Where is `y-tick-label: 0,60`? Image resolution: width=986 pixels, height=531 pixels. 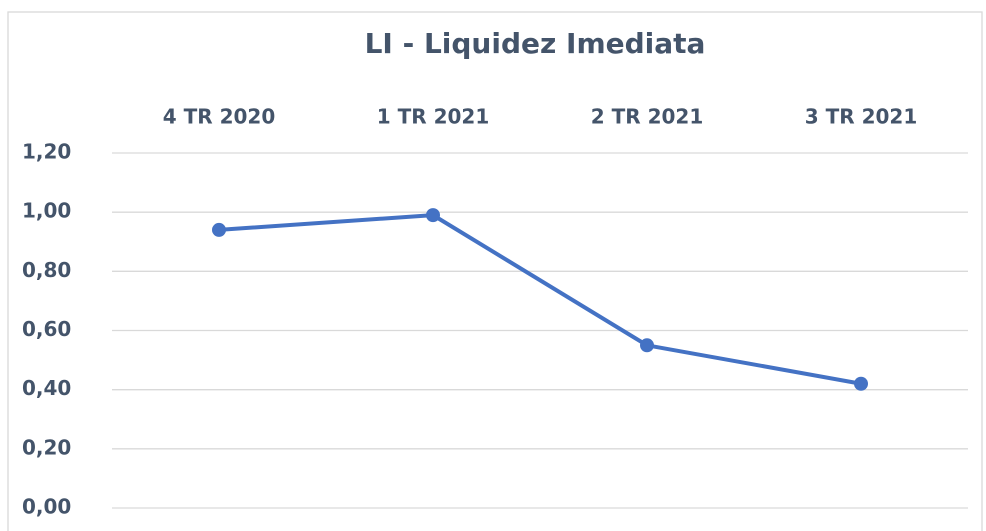 y-tick-label: 0,60 is located at coordinates (46, 329).